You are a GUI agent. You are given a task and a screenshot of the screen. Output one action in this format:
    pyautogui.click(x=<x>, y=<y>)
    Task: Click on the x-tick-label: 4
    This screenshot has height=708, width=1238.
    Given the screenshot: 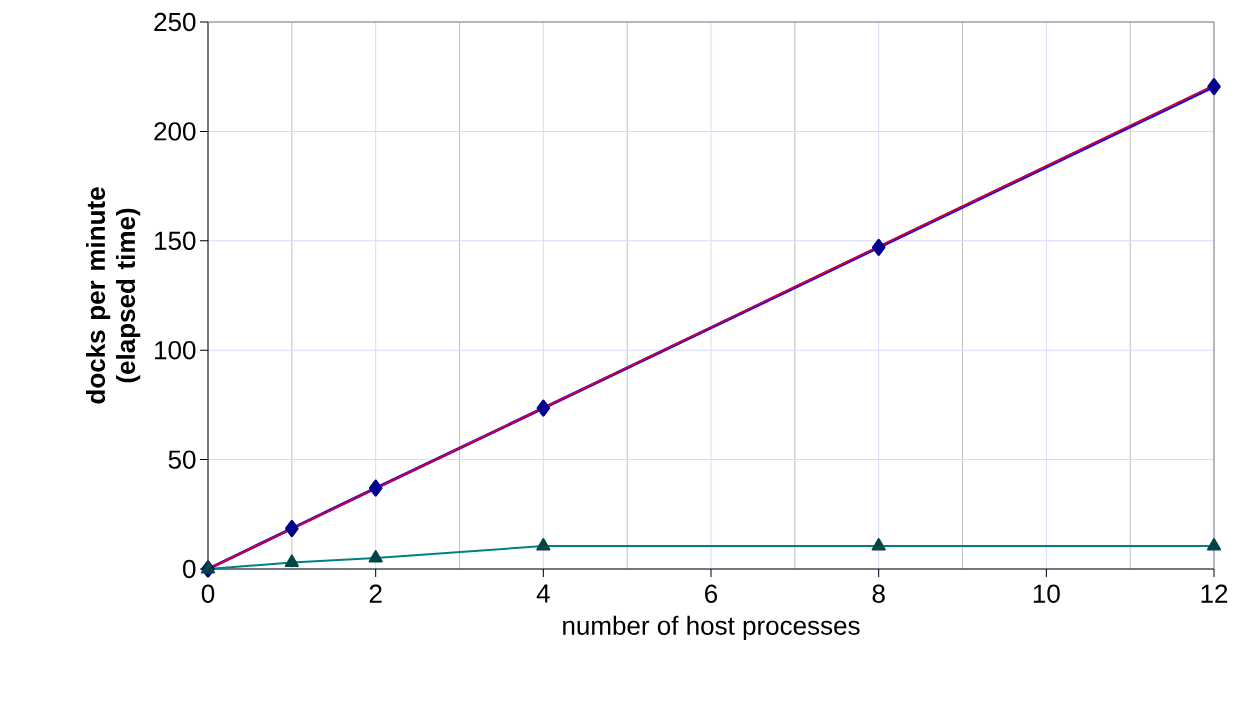 What is the action you would take?
    pyautogui.click(x=543, y=593)
    